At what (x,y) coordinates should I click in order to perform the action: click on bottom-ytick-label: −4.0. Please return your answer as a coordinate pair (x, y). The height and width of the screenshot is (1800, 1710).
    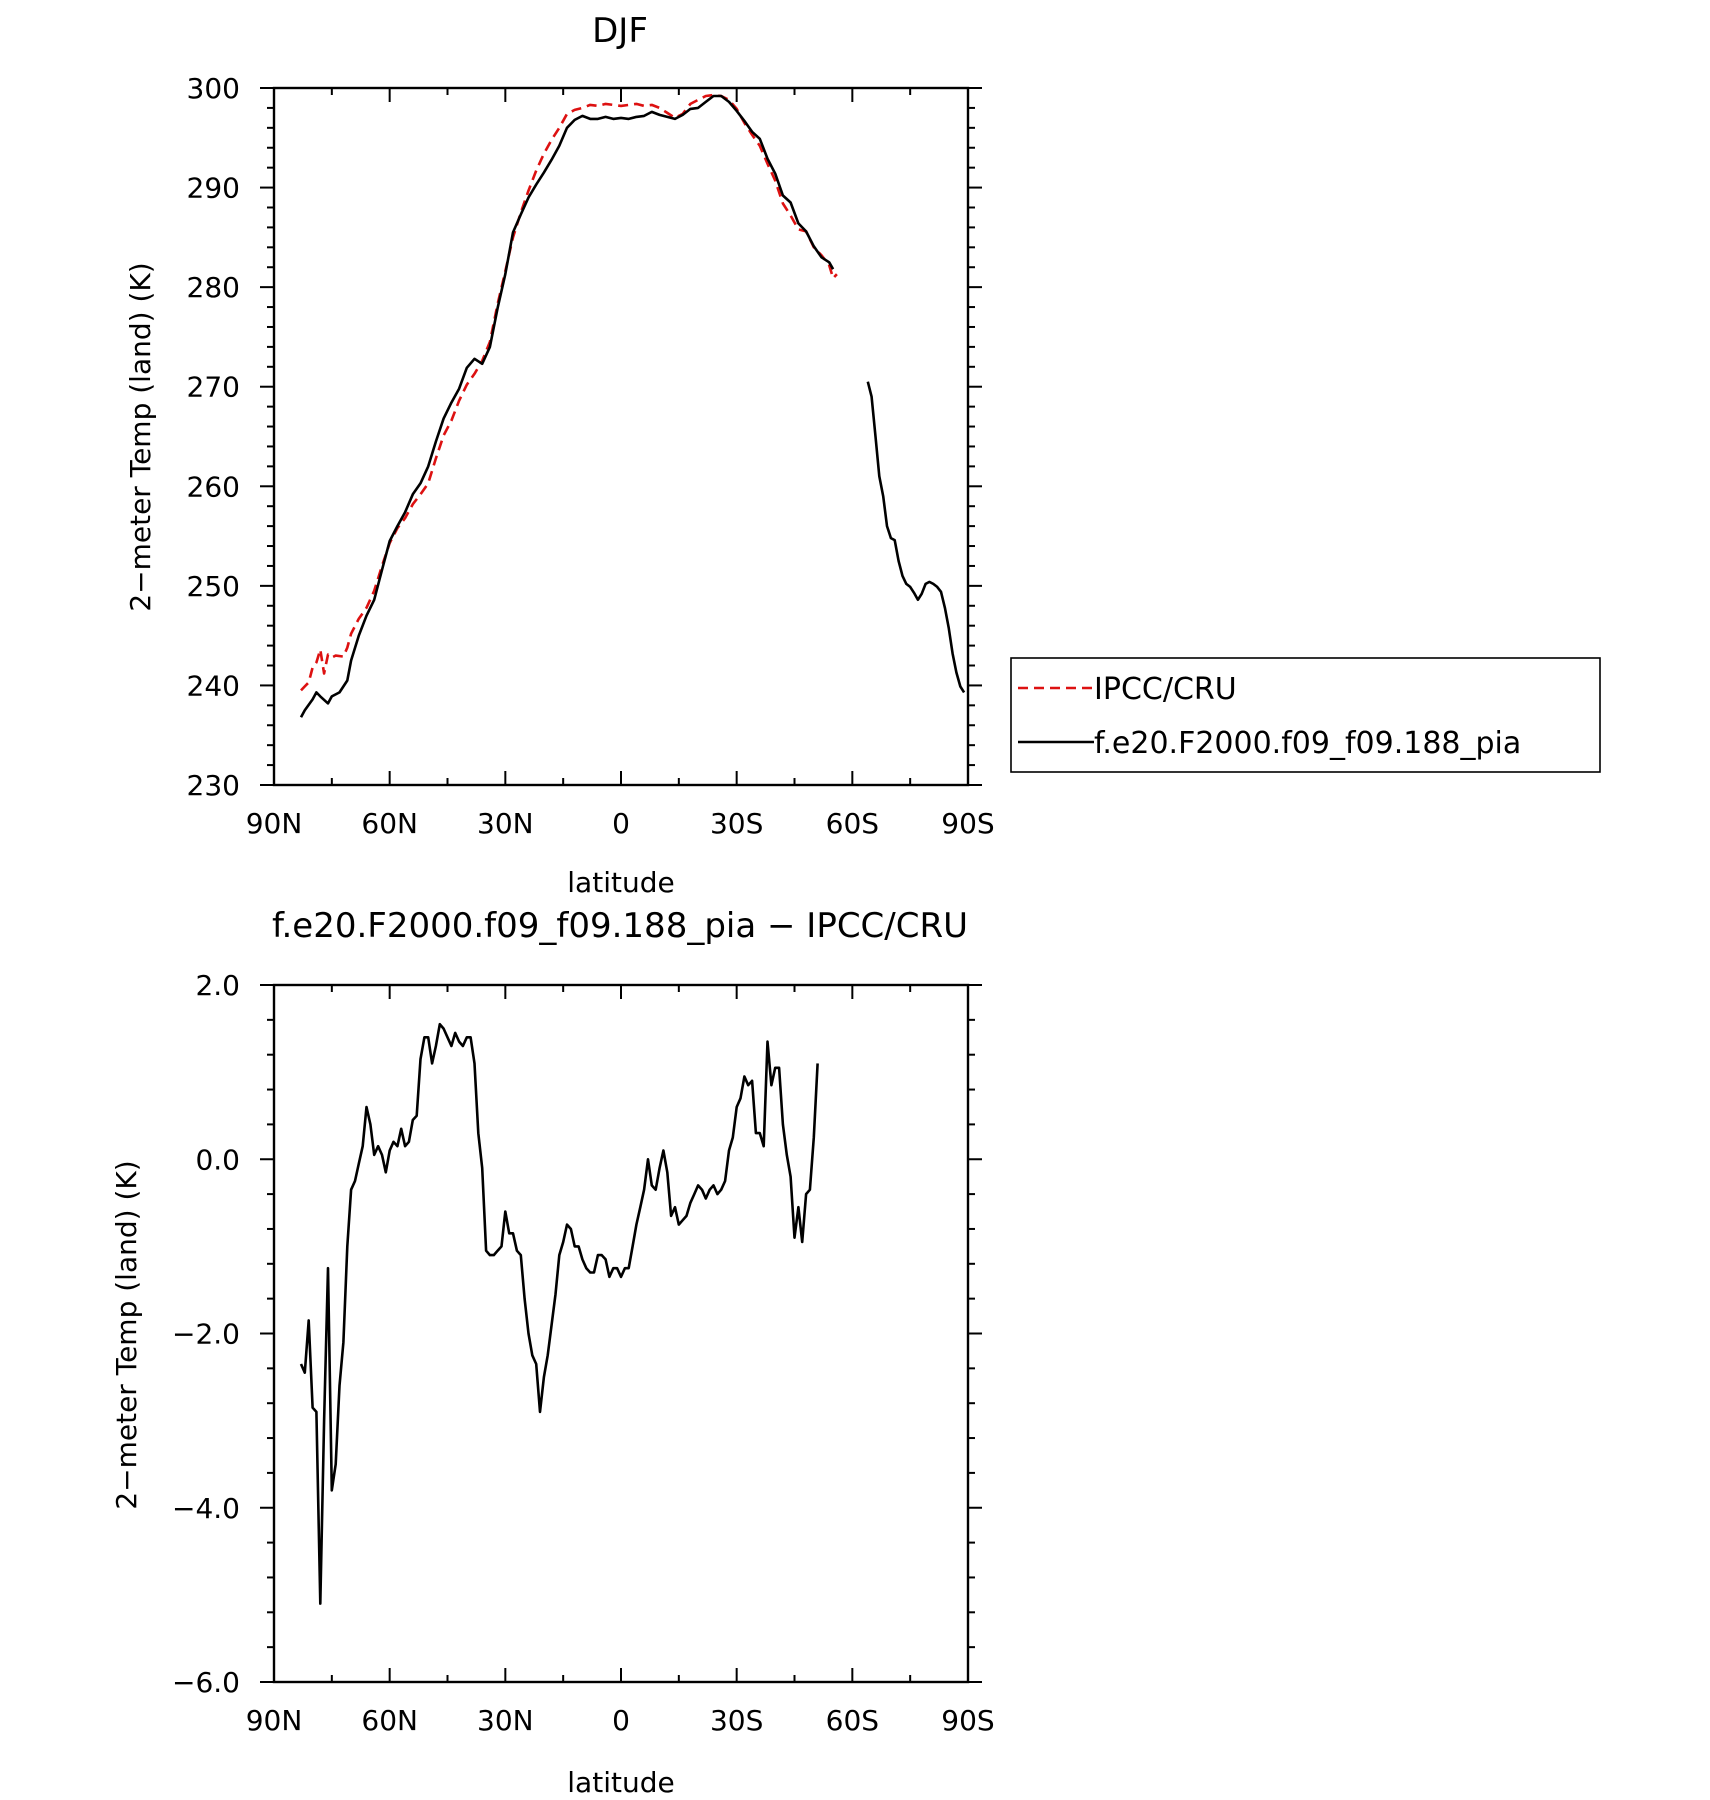
    Looking at the image, I should click on (206, 1508).